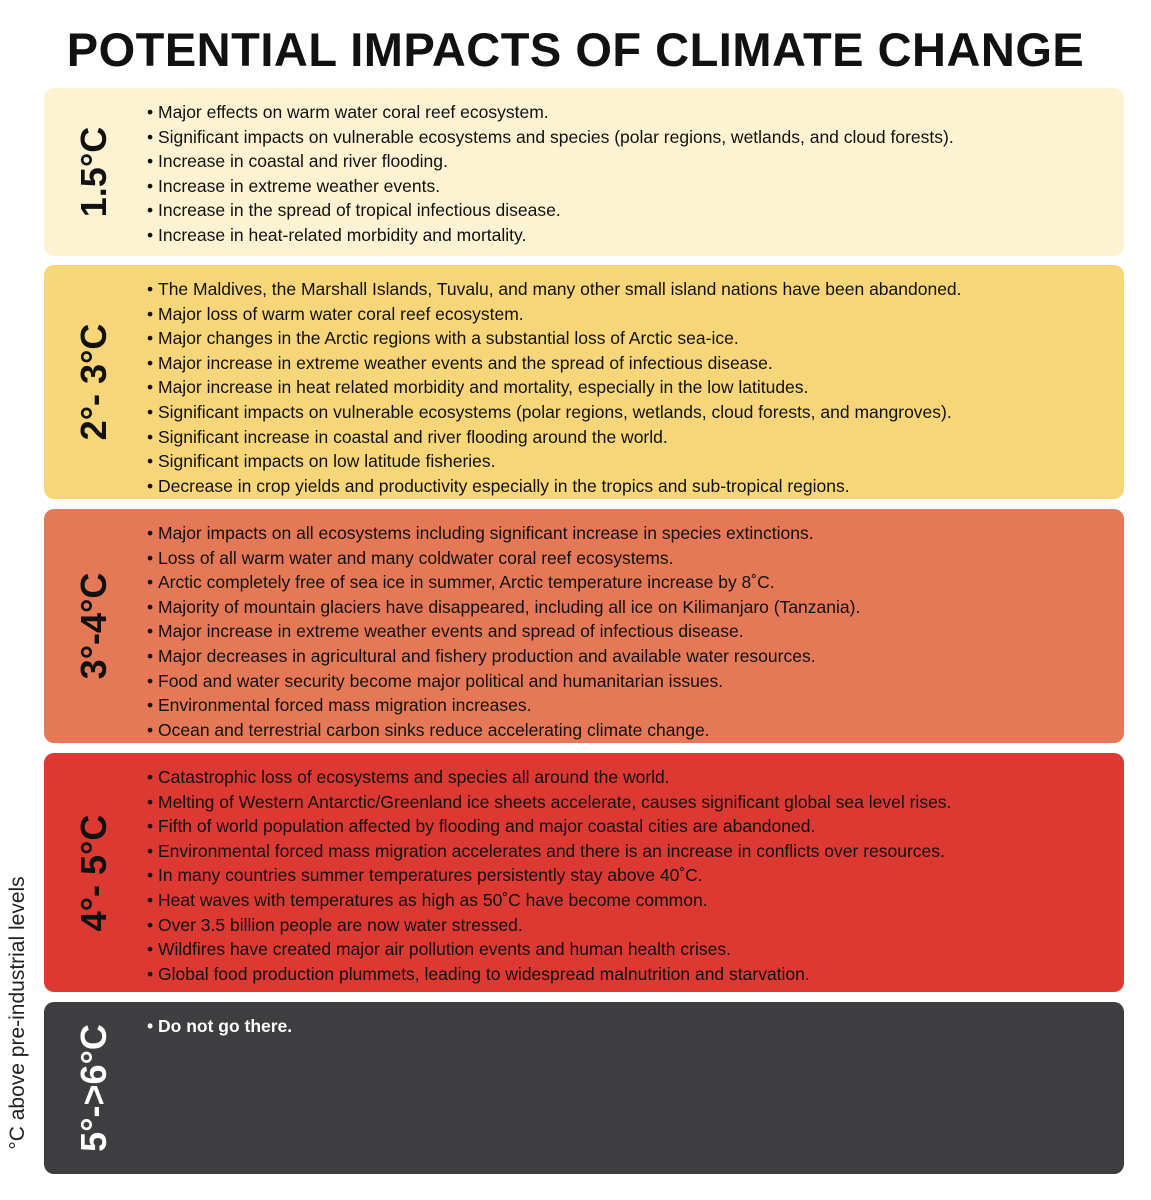 This screenshot has width=1151, height=1200. I want to click on axis-label-text: °C above pre-industrial levels, so click(17, 1013).